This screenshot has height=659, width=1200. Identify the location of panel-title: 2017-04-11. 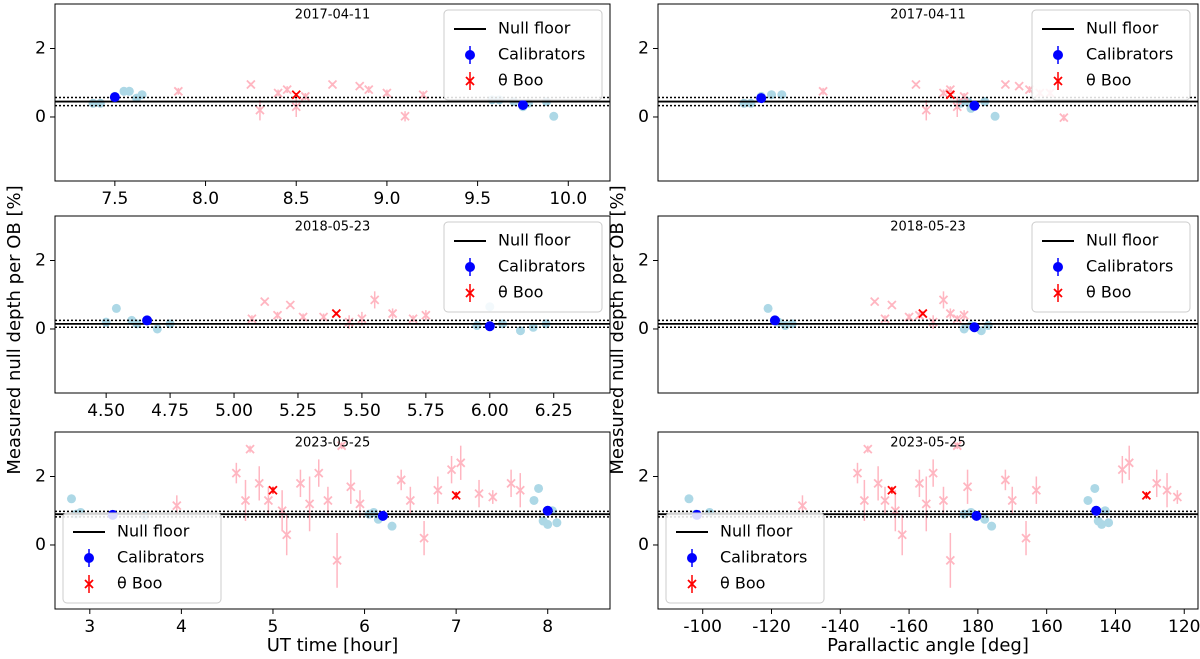
(333, 15).